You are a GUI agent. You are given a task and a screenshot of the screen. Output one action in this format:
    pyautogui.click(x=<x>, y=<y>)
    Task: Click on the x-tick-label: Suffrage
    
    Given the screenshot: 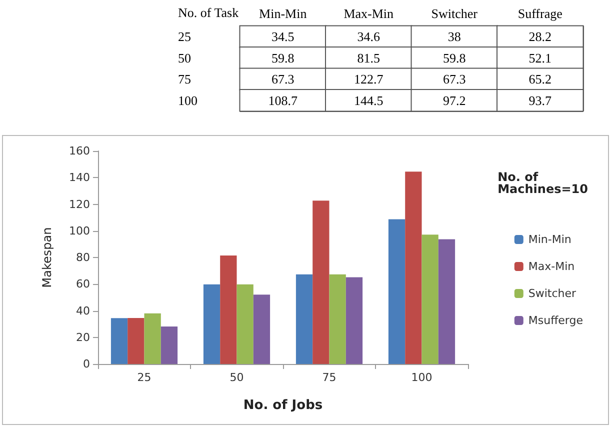 What is the action you would take?
    pyautogui.click(x=540, y=13)
    